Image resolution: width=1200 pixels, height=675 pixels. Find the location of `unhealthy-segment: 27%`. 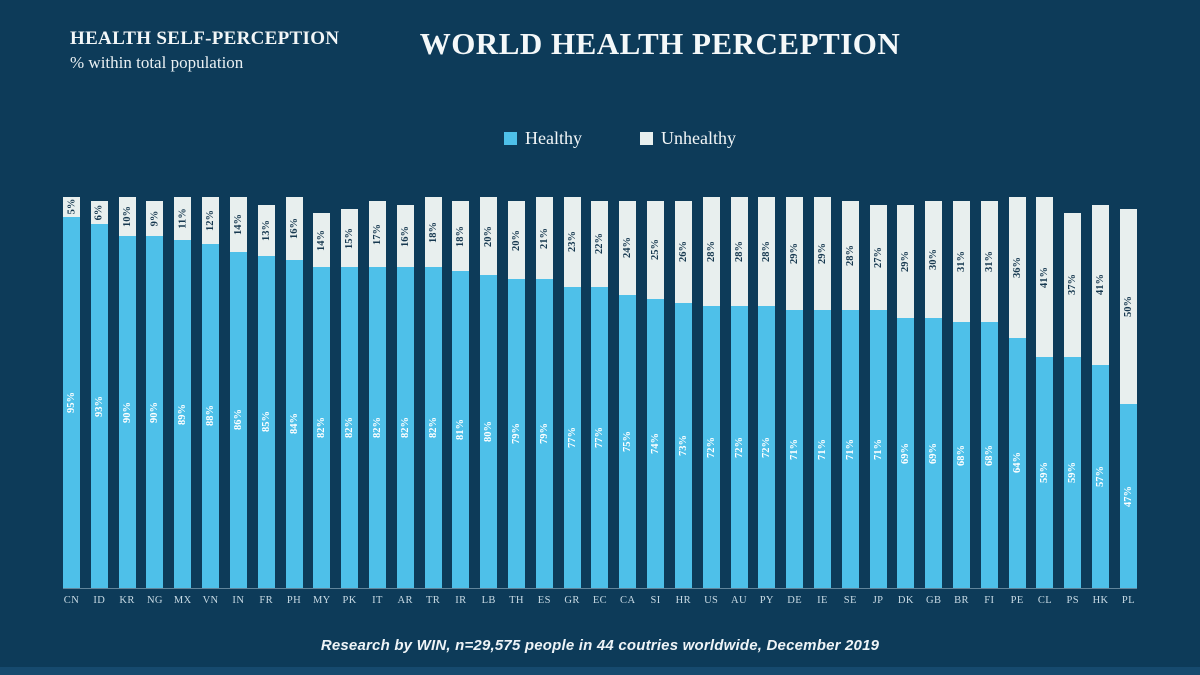

unhealthy-segment: 27% is located at coordinates (878, 257).